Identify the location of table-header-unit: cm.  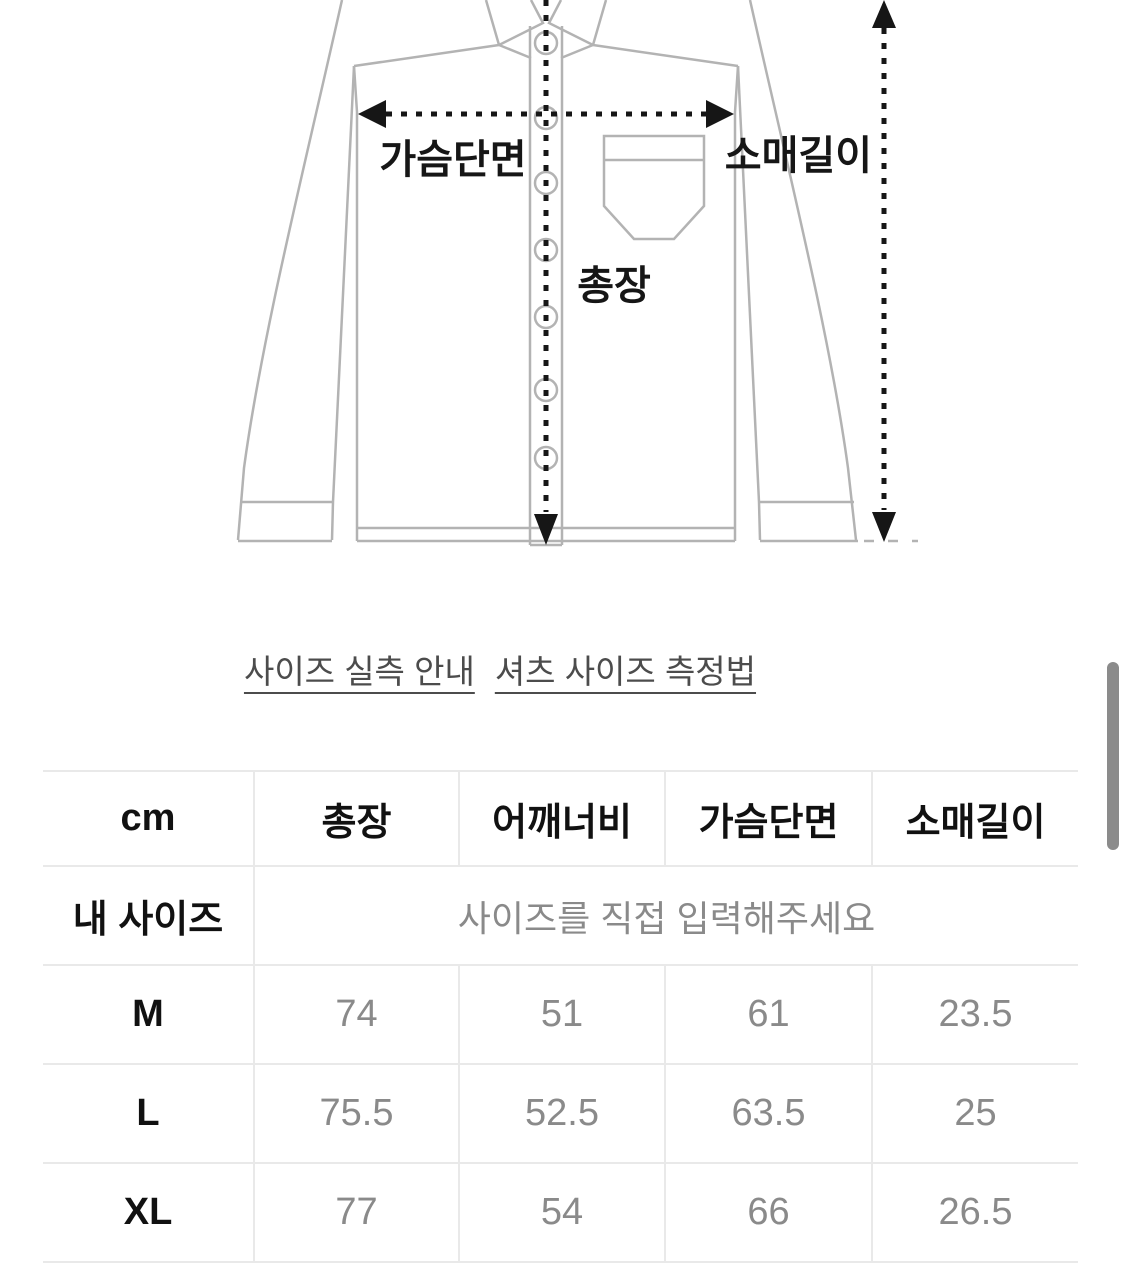
(148, 818).